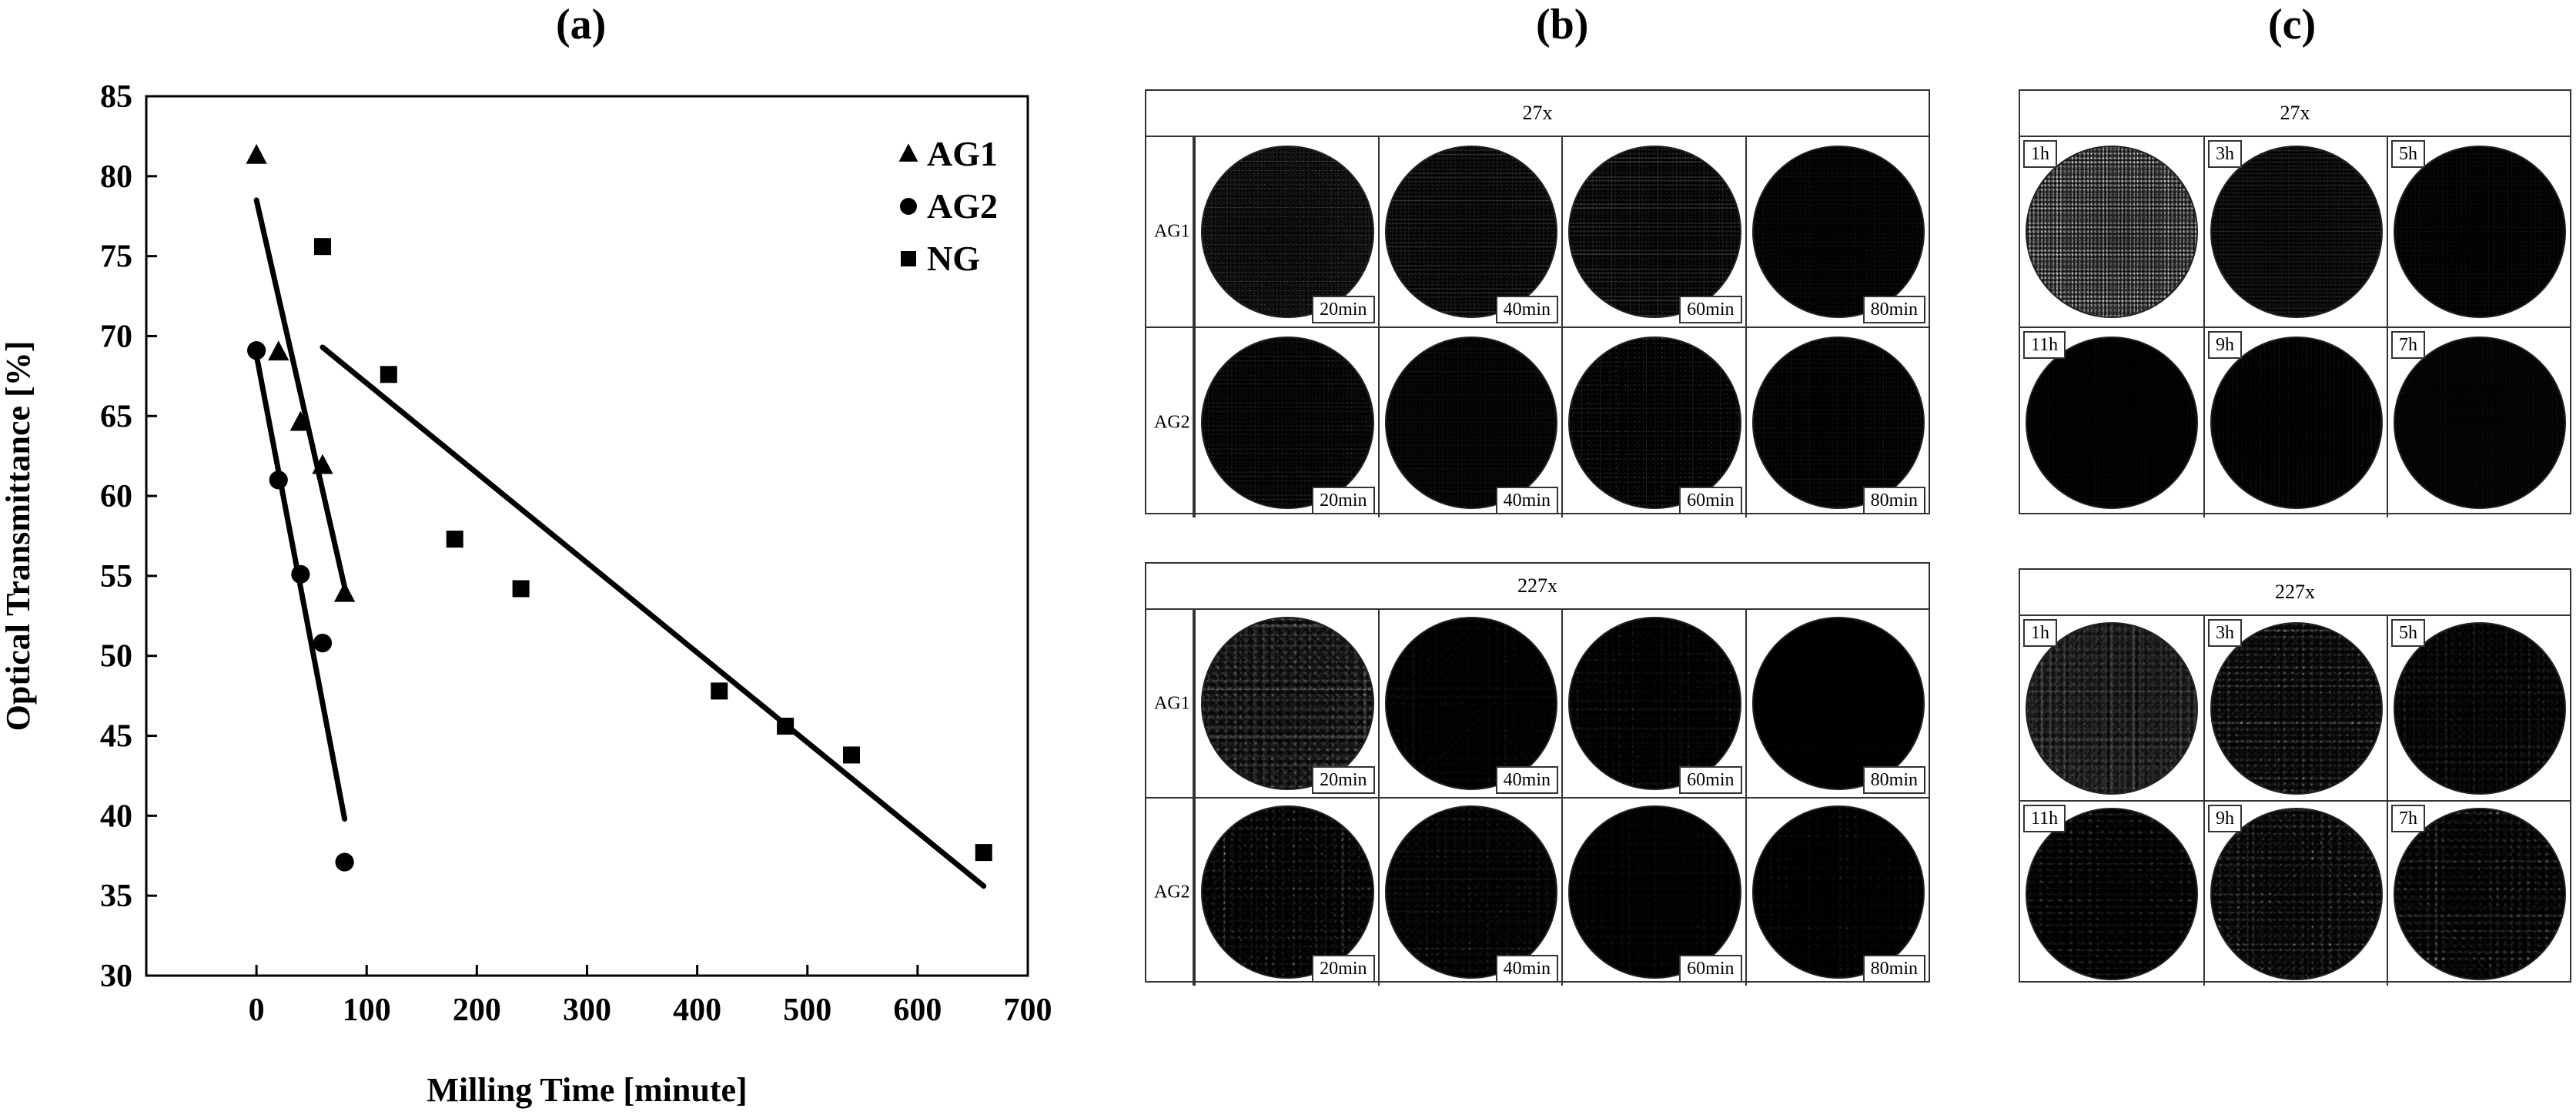 This screenshot has width=2576, height=1115. I want to click on micrograph-row: 11h 9h 7h, so click(2295, 422).